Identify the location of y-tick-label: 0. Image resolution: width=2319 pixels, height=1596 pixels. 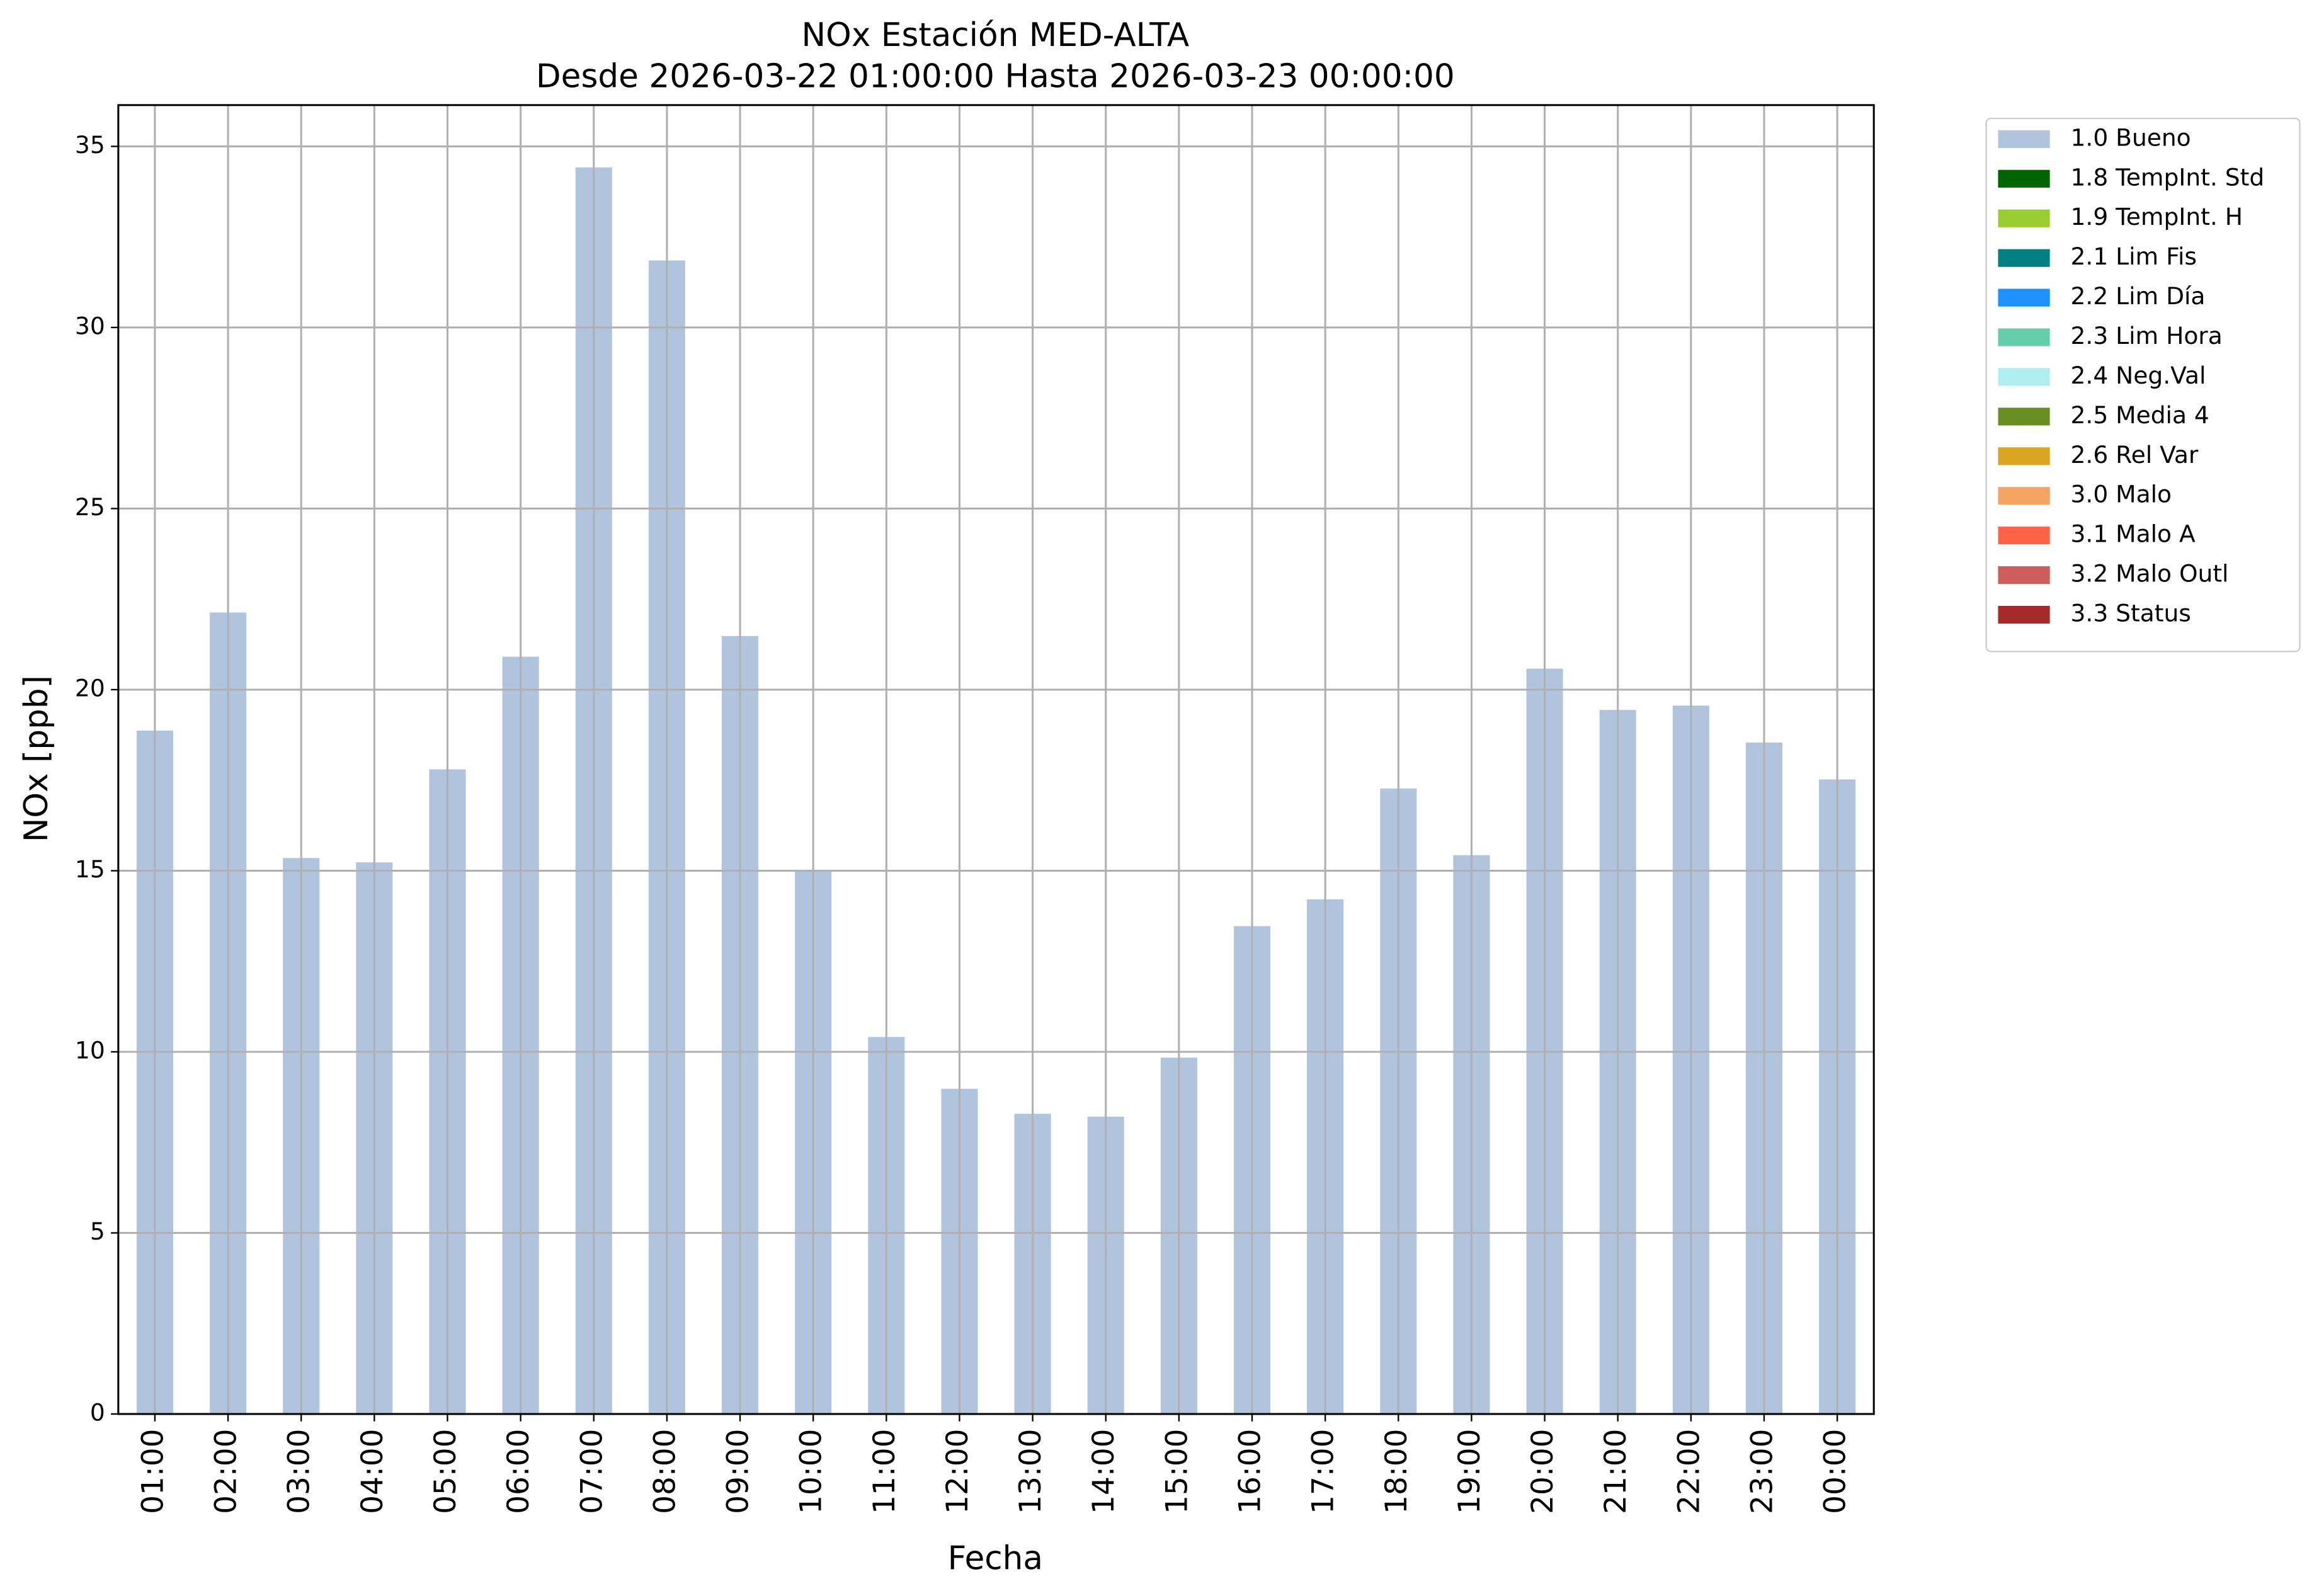
(97, 1413).